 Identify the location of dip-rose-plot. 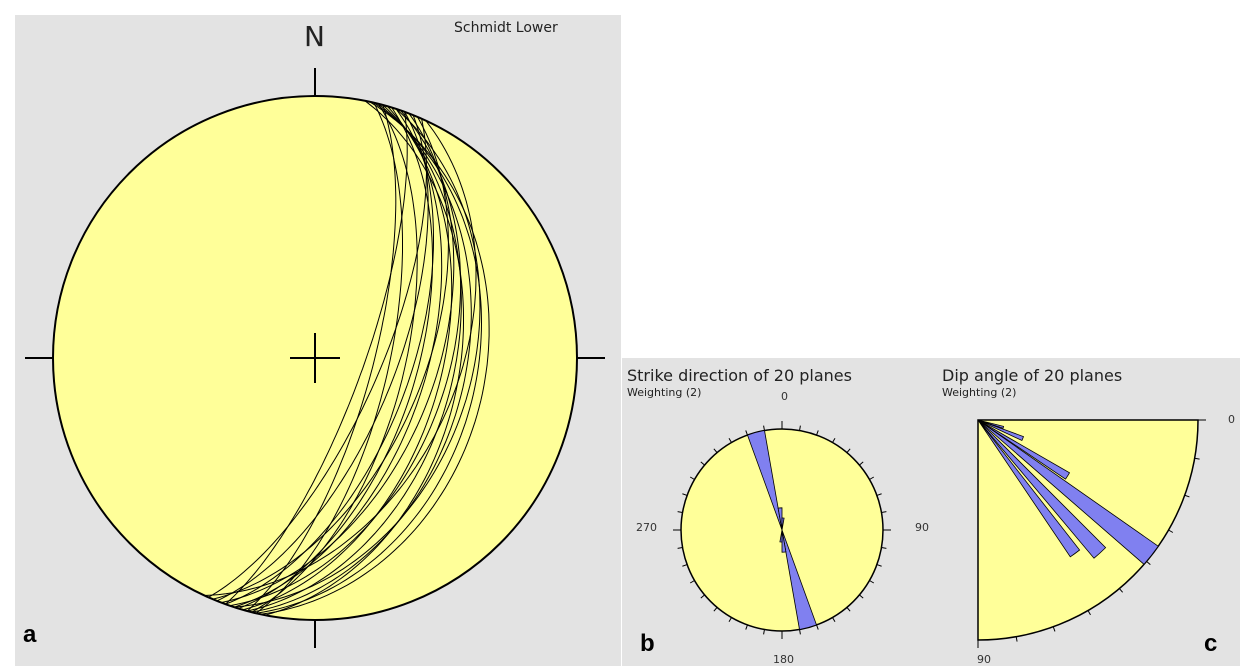
(1091, 533).